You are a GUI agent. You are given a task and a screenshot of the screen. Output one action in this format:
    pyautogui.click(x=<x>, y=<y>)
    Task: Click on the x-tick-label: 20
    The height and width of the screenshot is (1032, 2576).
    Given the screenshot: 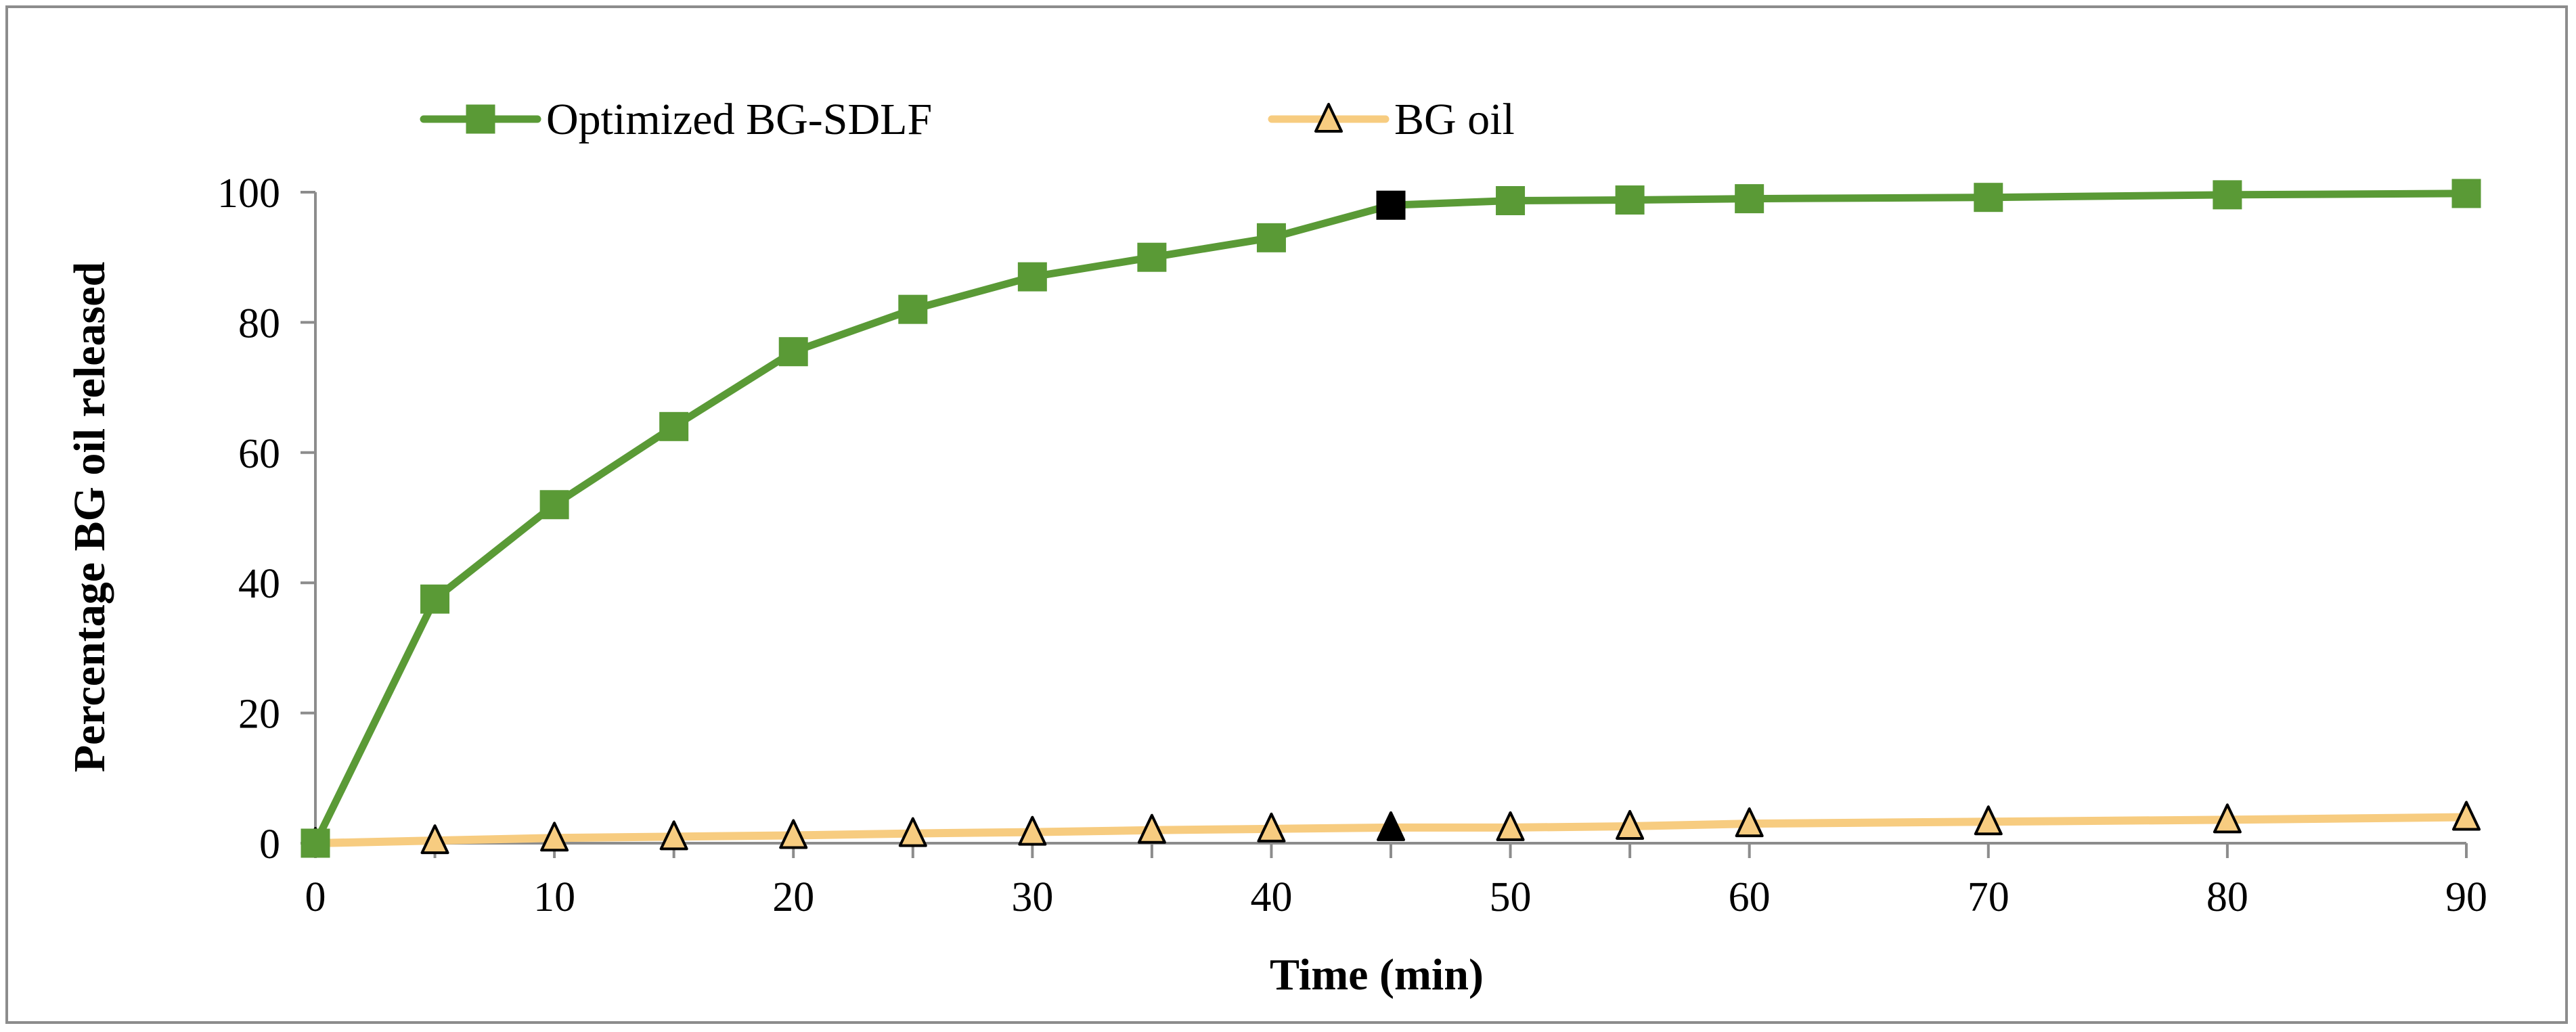 What is the action you would take?
    pyautogui.click(x=793, y=897)
    